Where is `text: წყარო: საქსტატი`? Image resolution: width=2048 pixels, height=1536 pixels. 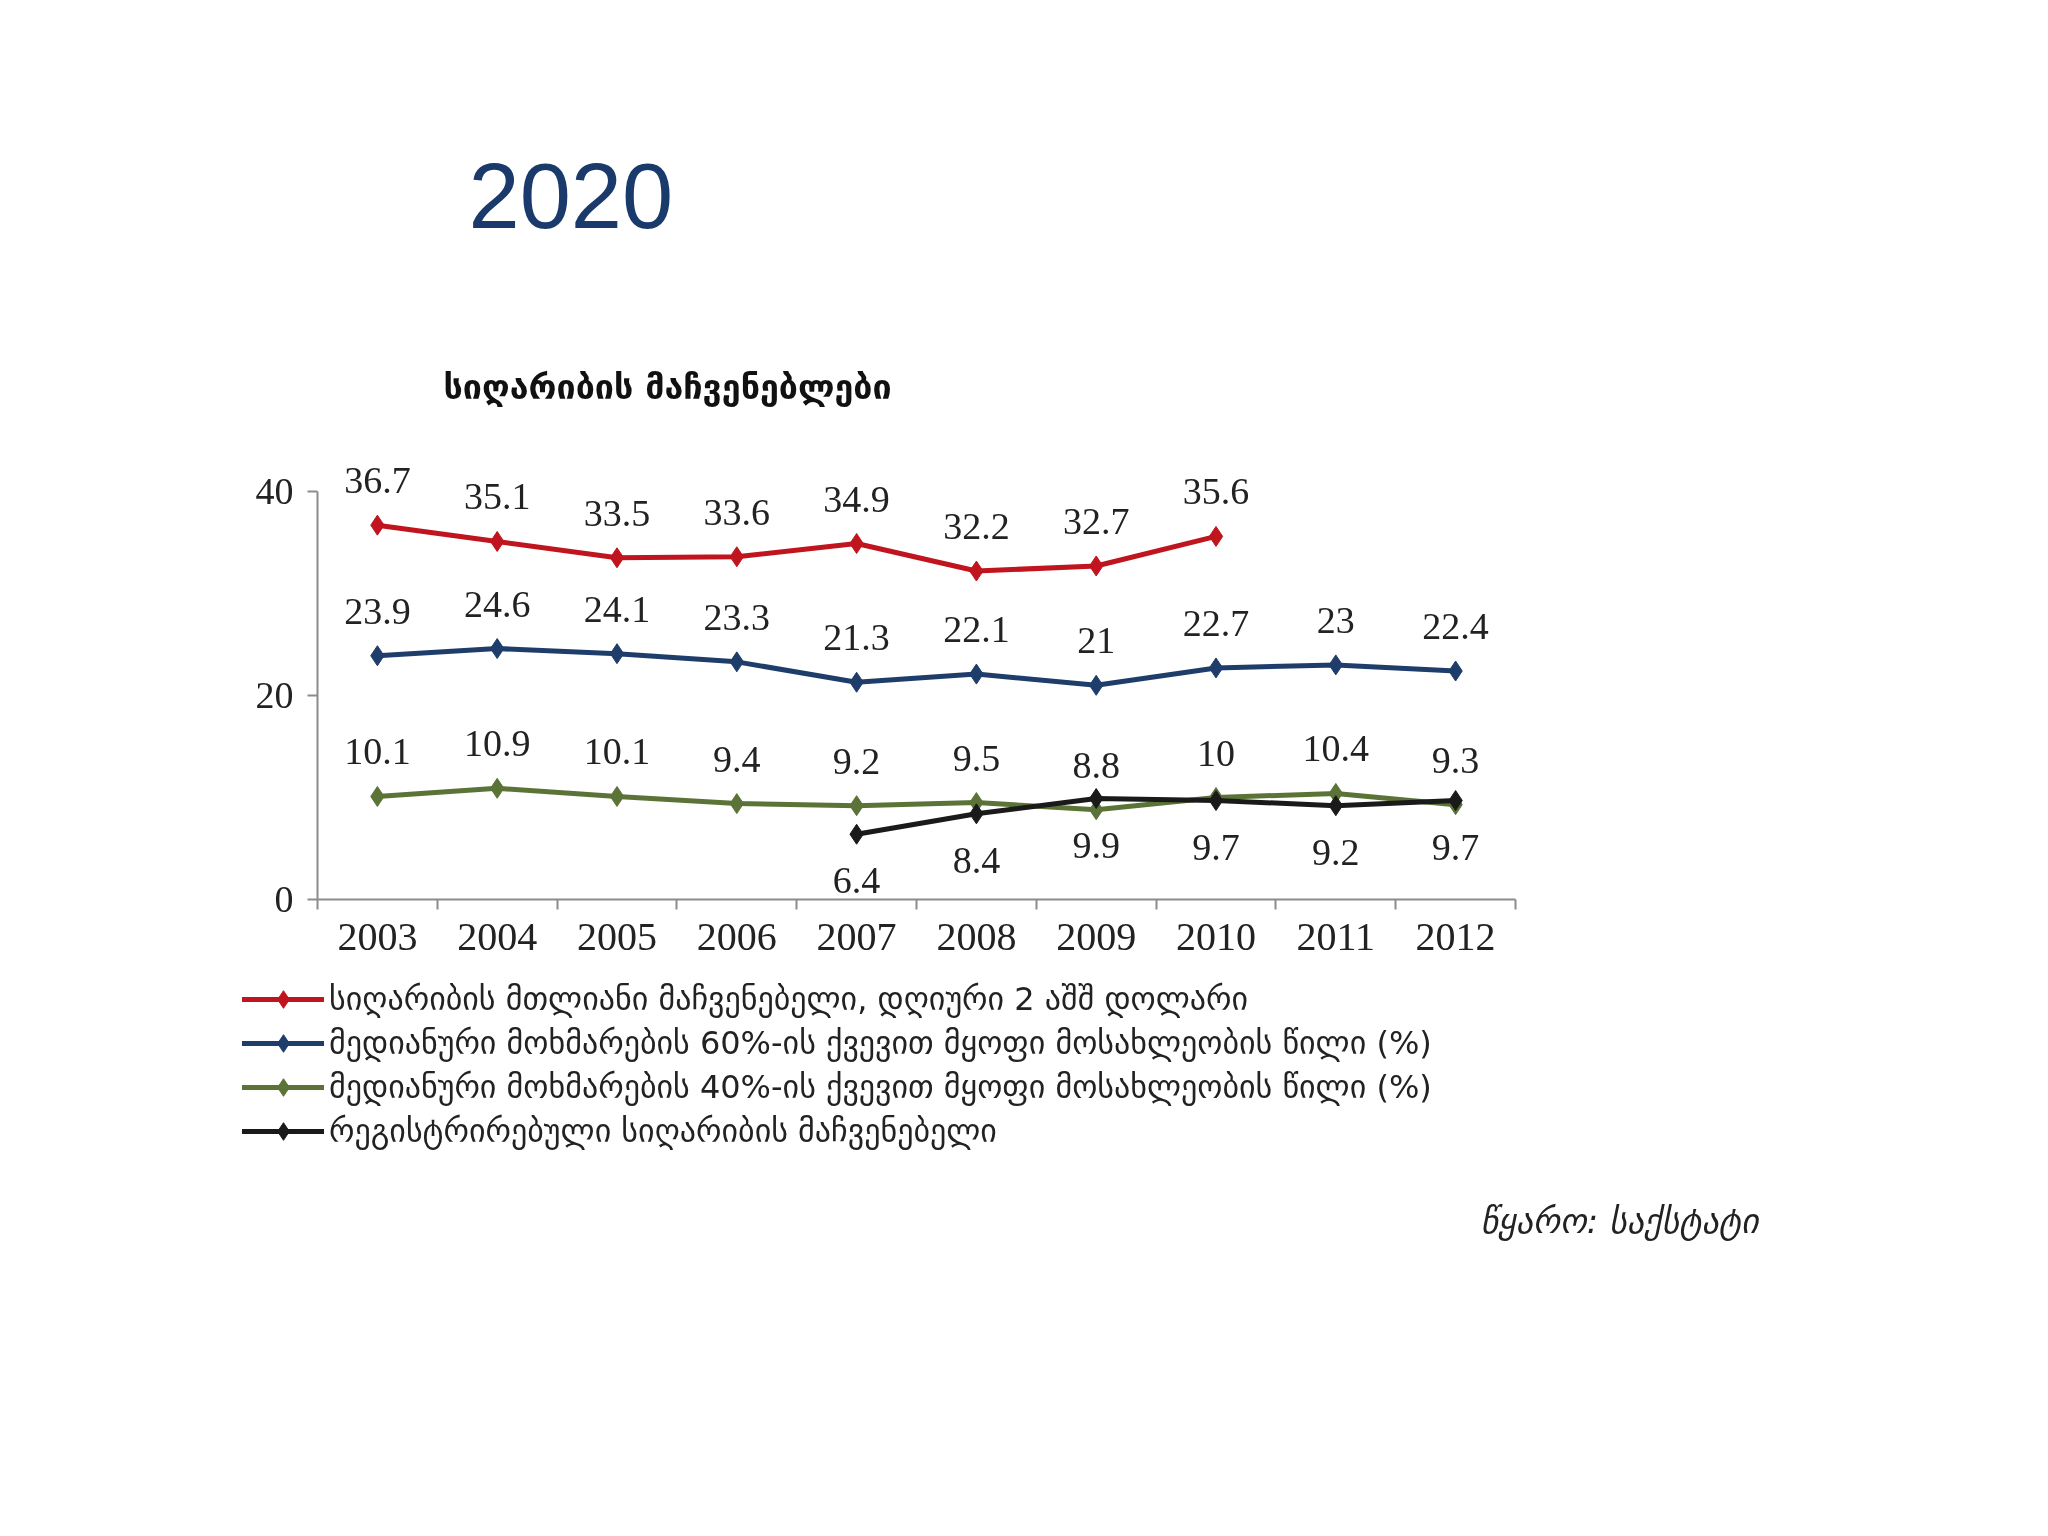 text: წყარო: საქსტატი is located at coordinates (1620, 1220).